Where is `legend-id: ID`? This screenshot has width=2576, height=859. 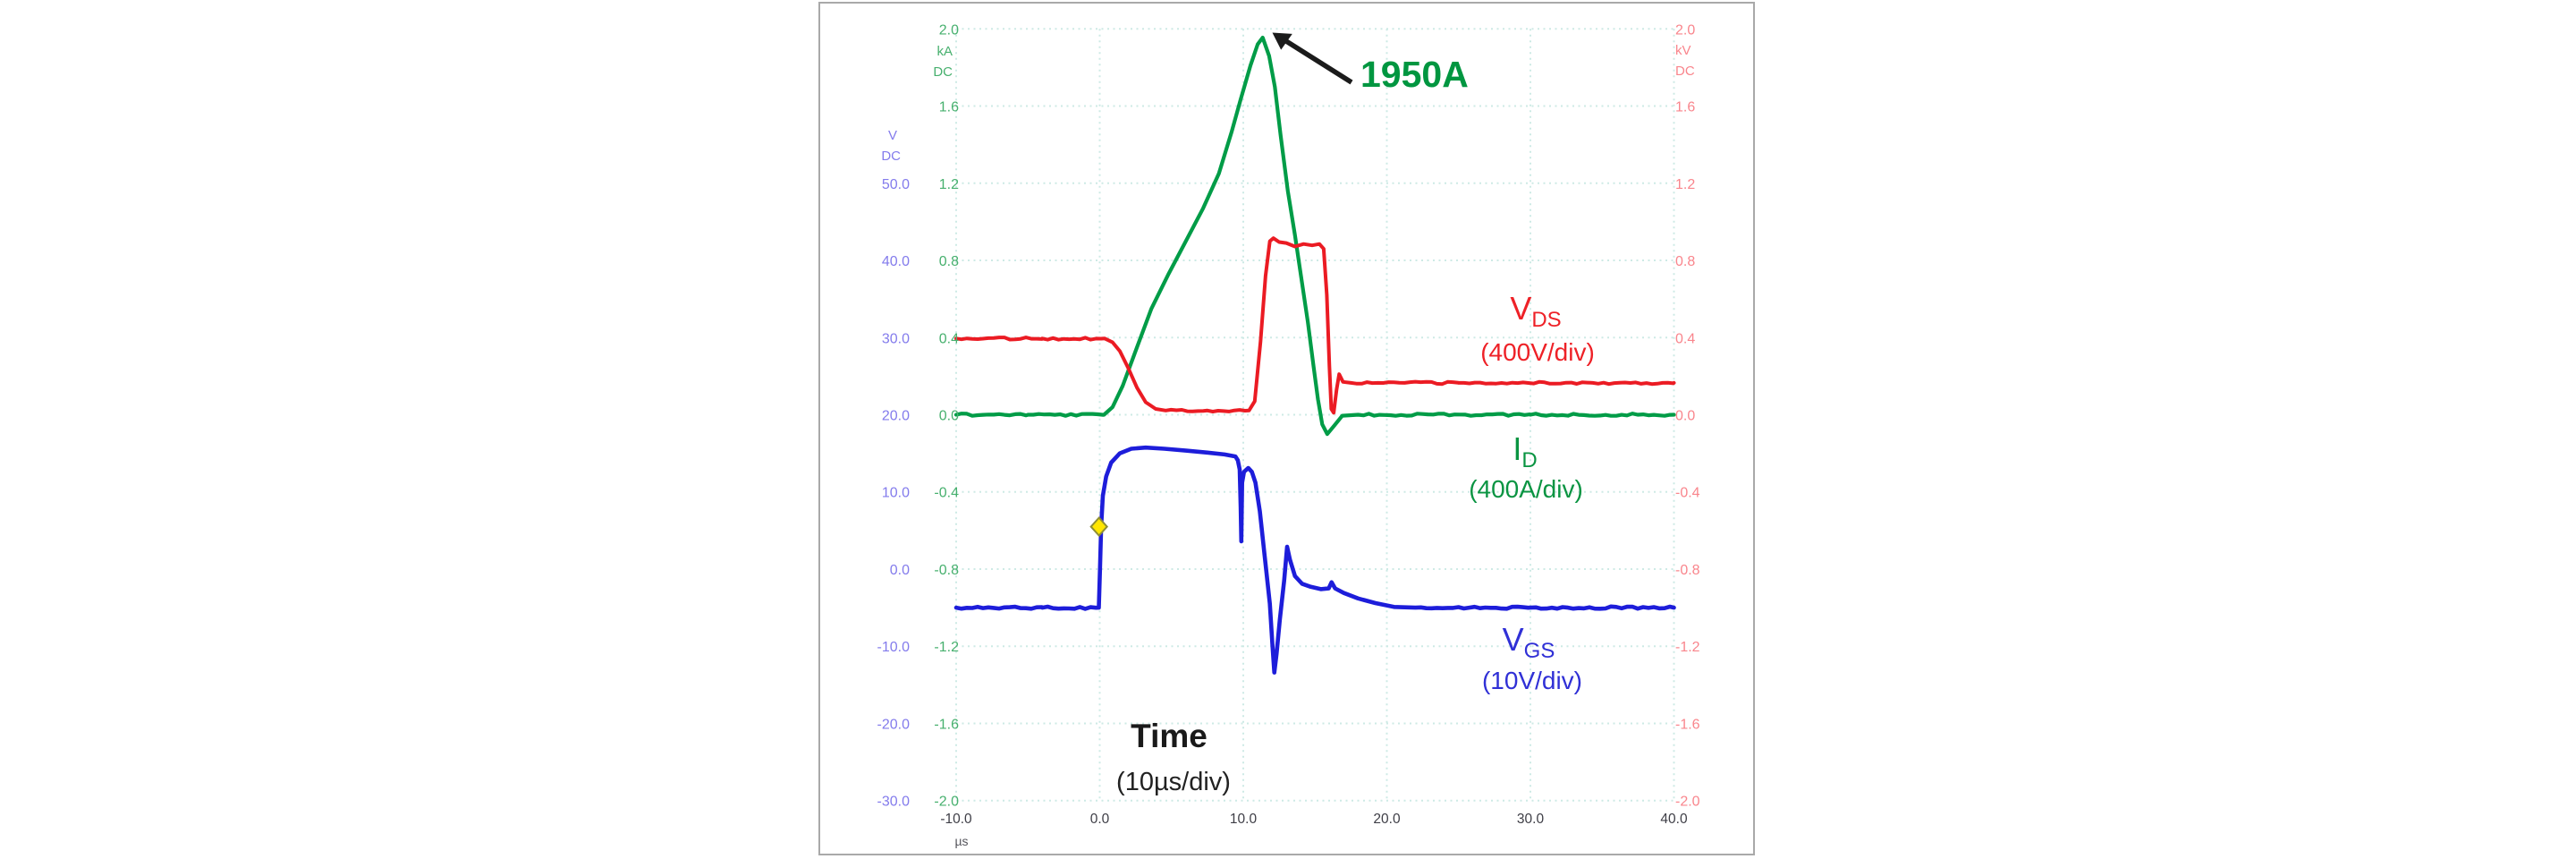 legend-id: ID is located at coordinates (1525, 451).